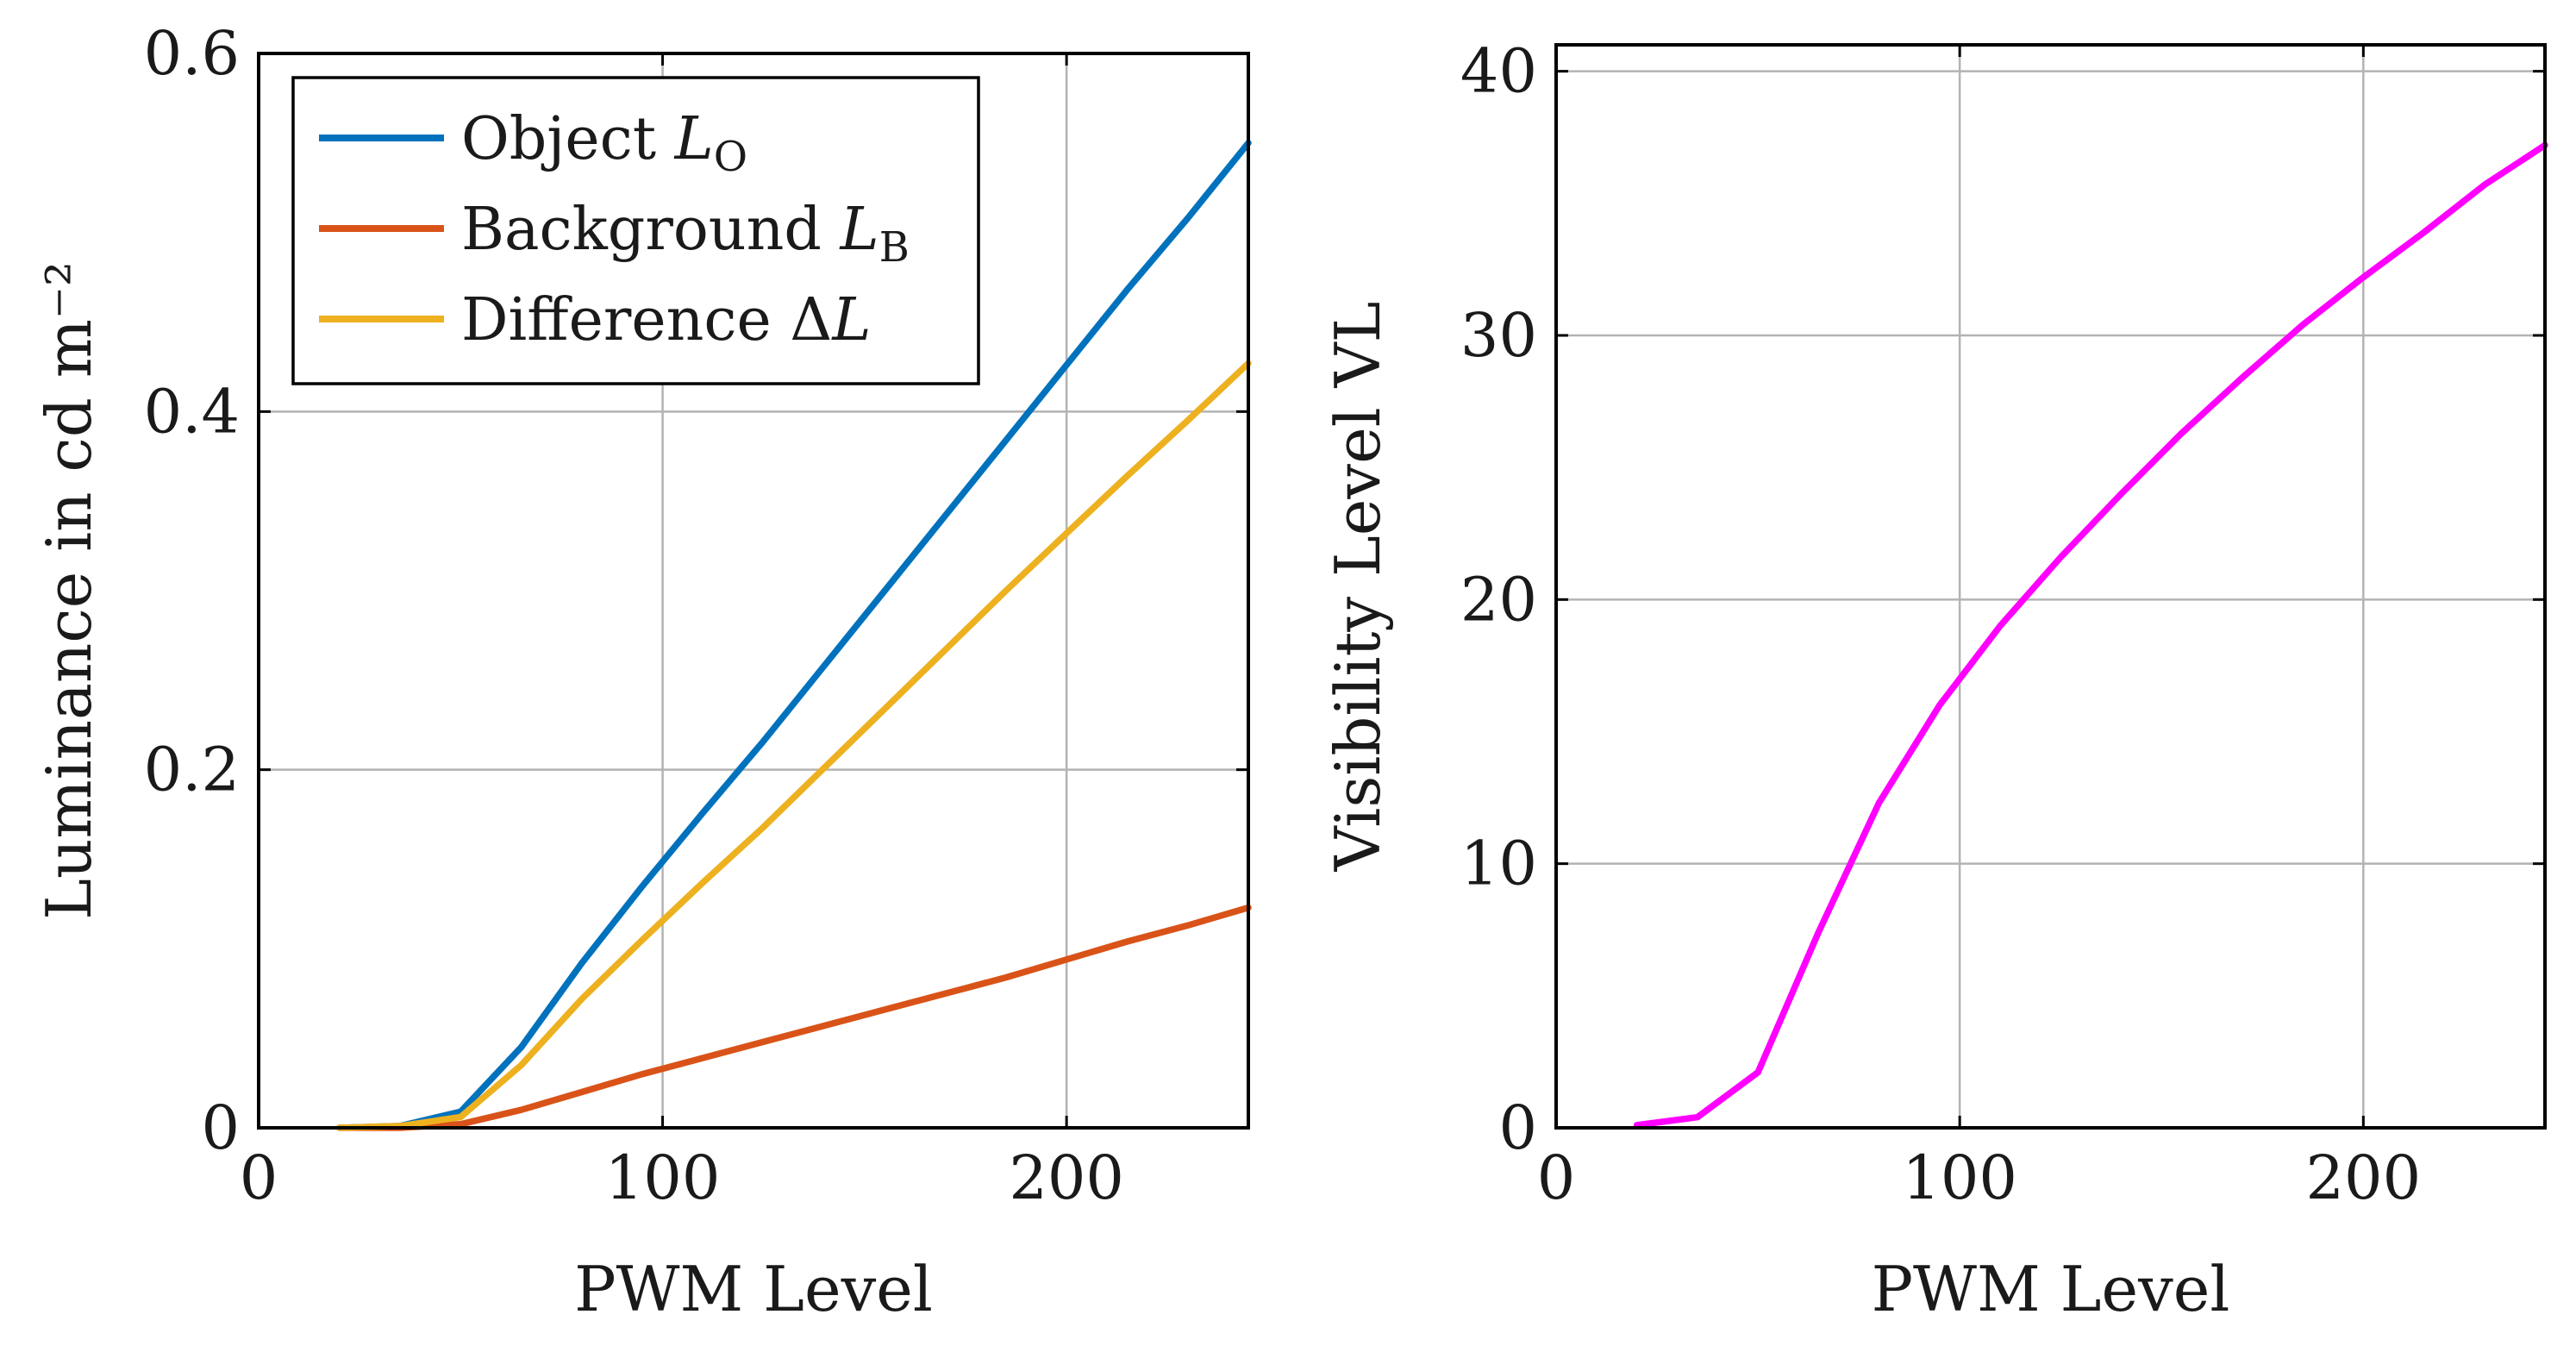  What do you see at coordinates (1498, 599) in the screenshot?
I see `visibility-y-tick-label: 20` at bounding box center [1498, 599].